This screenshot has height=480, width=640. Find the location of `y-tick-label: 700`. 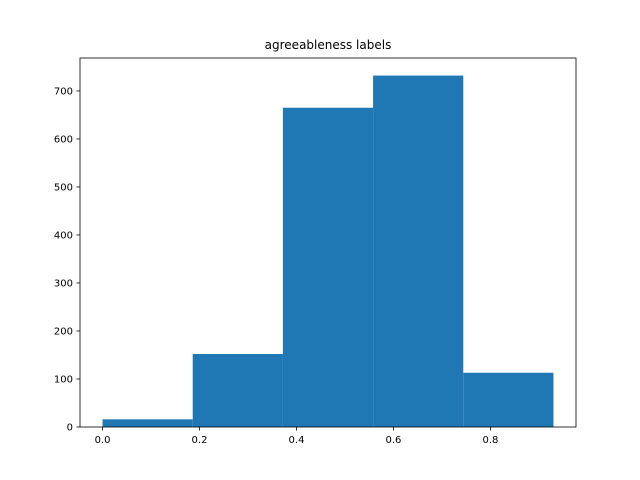

y-tick-label: 700 is located at coordinates (63, 91).